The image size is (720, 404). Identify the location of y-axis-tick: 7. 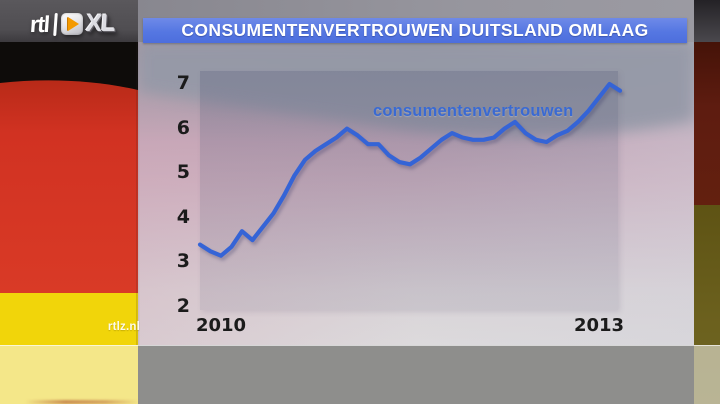
(183, 83).